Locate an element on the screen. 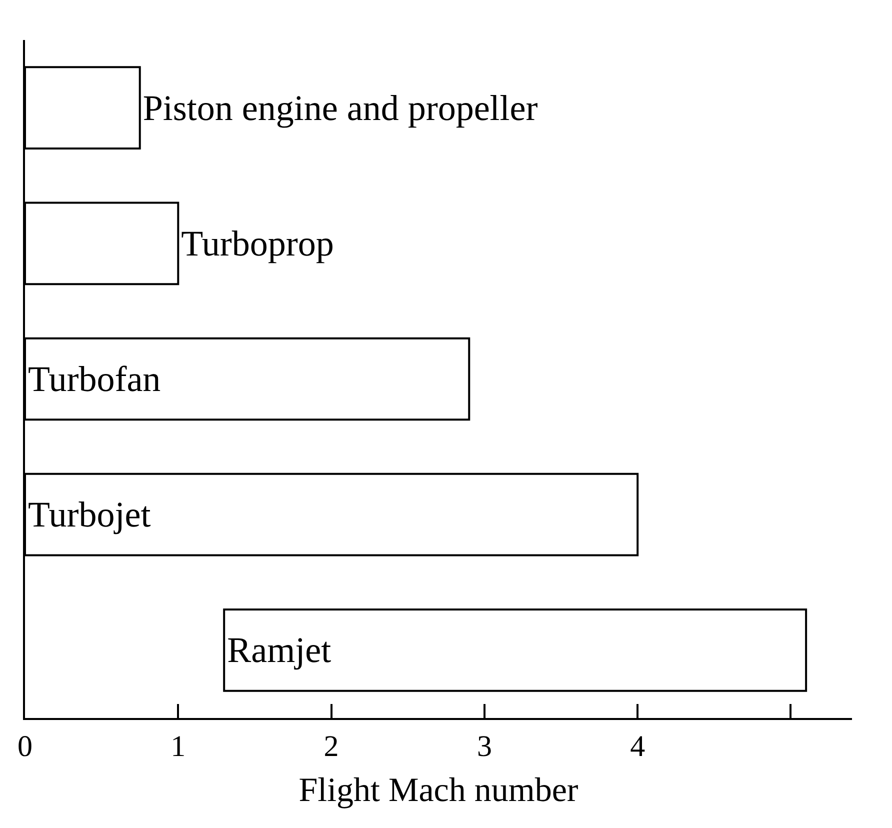 The width and height of the screenshot is (892, 828). x-tick-label: 3 is located at coordinates (484, 746).